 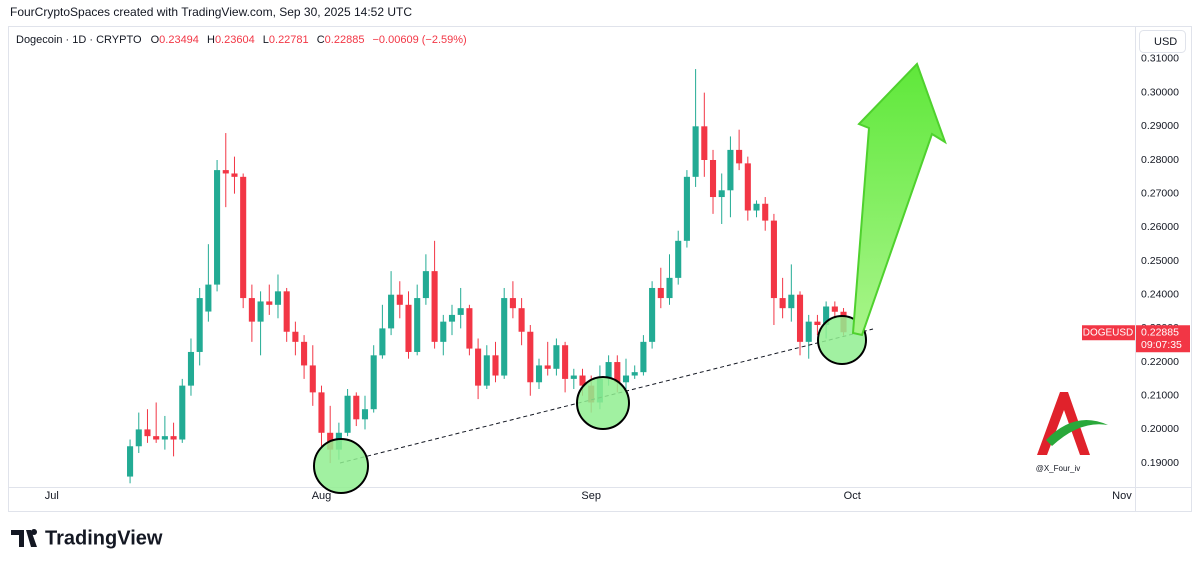 I want to click on watermark: @X_Four_iv, so click(x=1058, y=468).